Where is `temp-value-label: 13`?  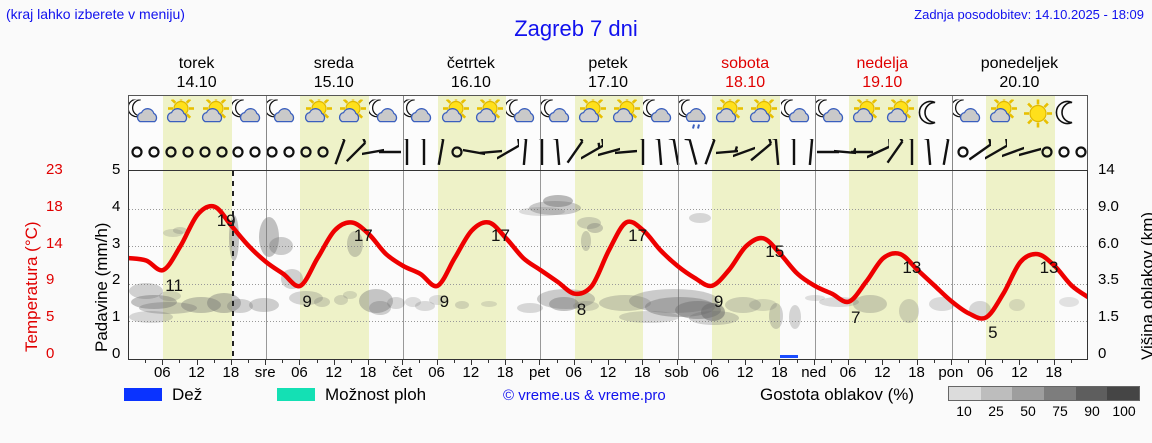 temp-value-label: 13 is located at coordinates (912, 268).